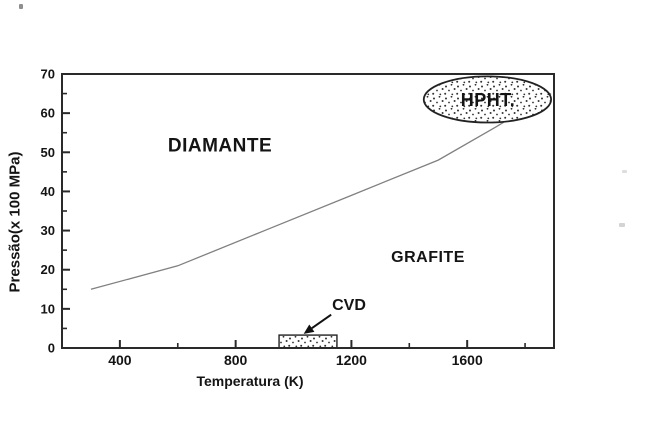 Image resolution: width=652 pixels, height=440 pixels. What do you see at coordinates (250, 381) in the screenshot?
I see `x-axis-title: Temperatura (K)` at bounding box center [250, 381].